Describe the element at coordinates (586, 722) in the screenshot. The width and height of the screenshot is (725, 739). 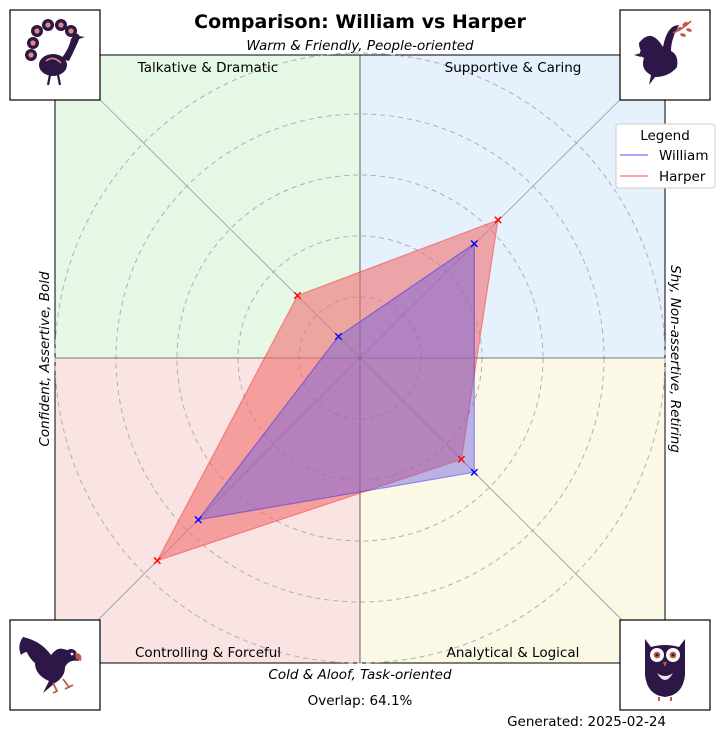
I see `generated-date: Generated: 2025-02-24` at that location.